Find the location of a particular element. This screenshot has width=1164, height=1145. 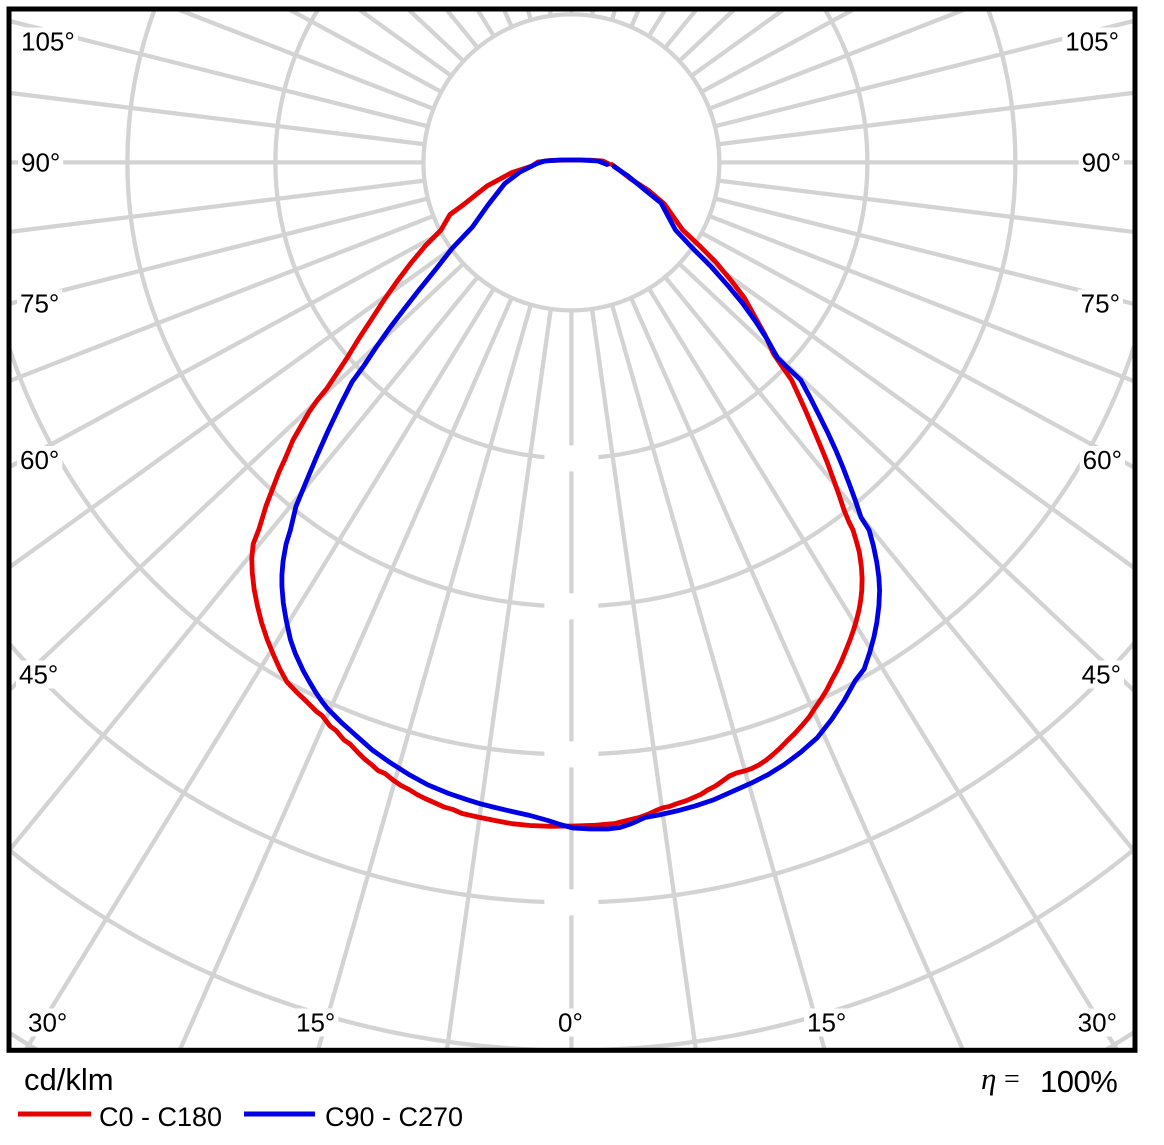

svg-text: C90 - C270 is located at coordinates (394, 1117).